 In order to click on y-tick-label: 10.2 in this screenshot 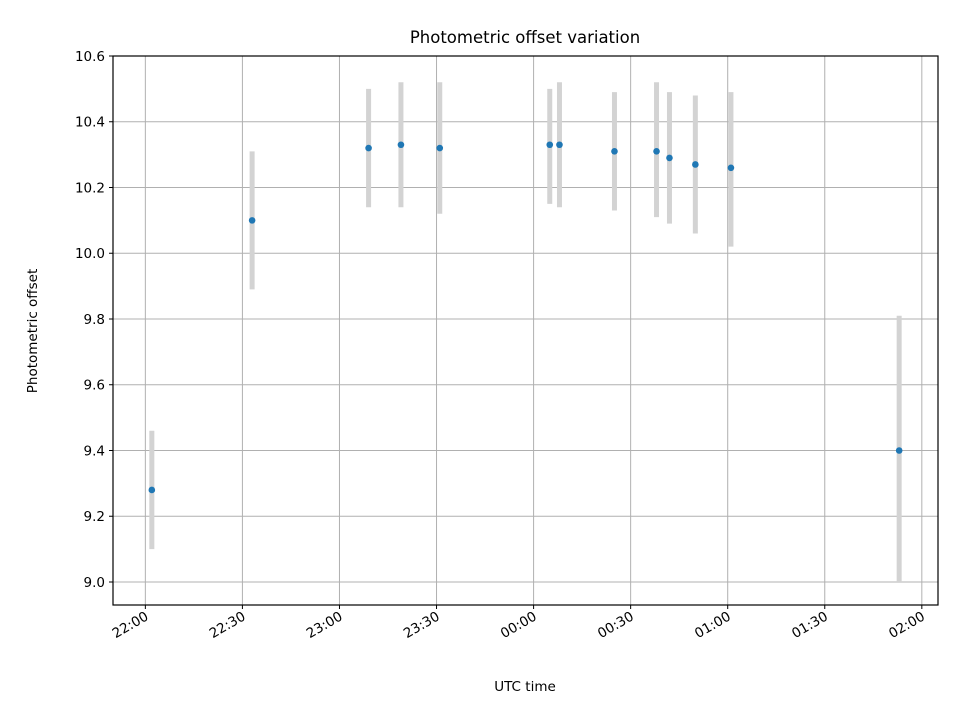, I will do `click(90, 188)`.